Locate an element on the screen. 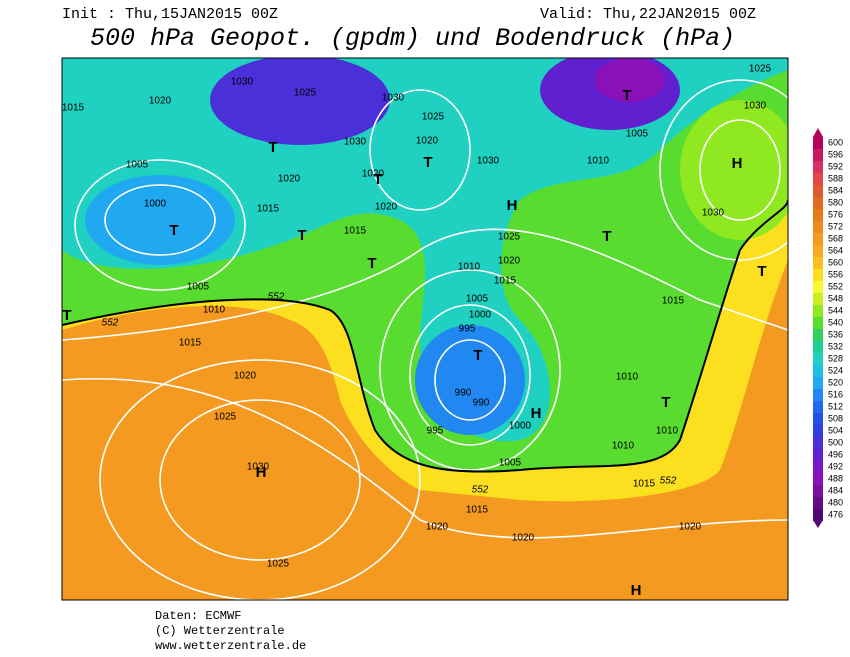 The image size is (850, 657). colorbar-label: 476 is located at coordinates (835, 514).